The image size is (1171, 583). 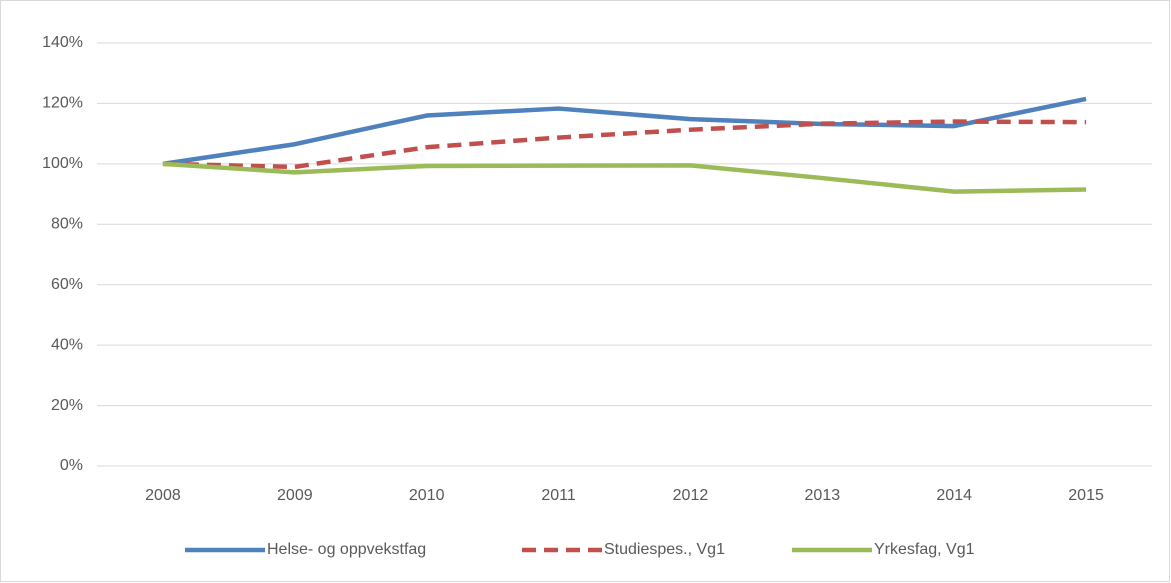 I want to click on y-tick-label: 100%, so click(x=62, y=163).